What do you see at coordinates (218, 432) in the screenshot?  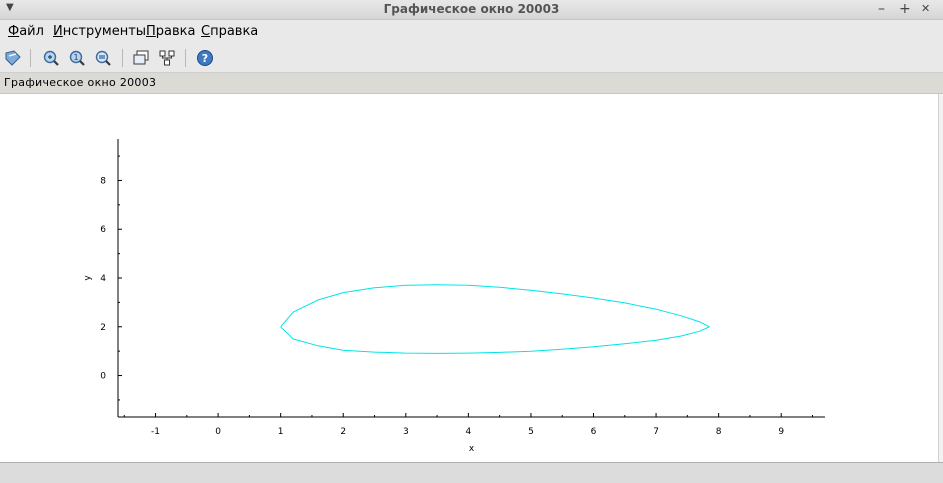 I see `x-tick-label: 0` at bounding box center [218, 432].